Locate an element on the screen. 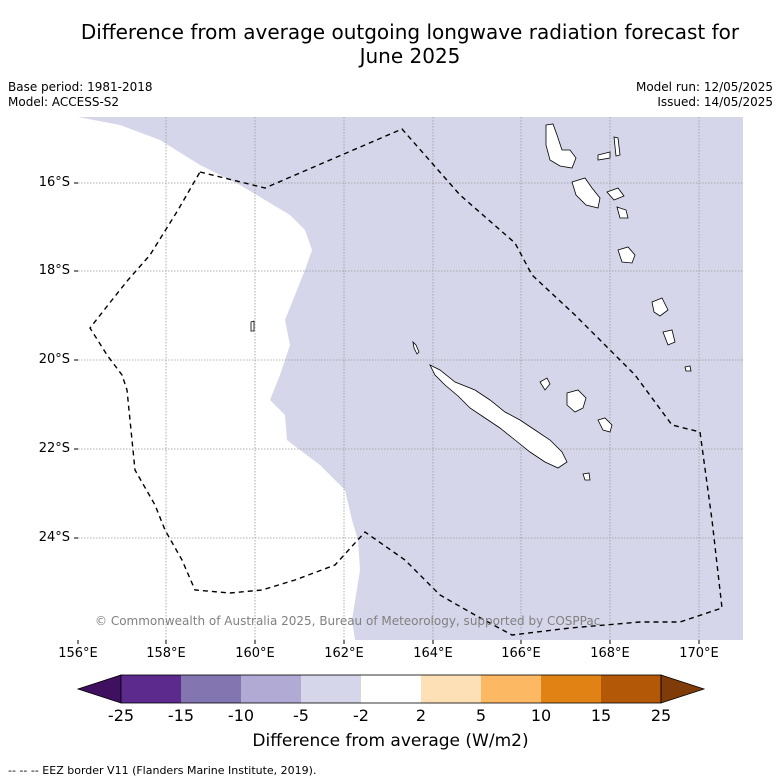 Image resolution: width=781 pixels, height=781 pixels. colorbar-tick: 2 is located at coordinates (421, 715).